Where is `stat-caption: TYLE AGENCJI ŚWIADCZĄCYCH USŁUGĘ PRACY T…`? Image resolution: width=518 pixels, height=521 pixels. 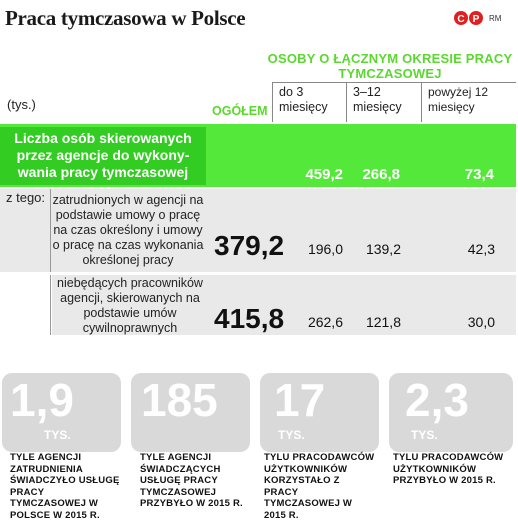 stat-caption: TYLE AGENCJI ŚWIADCZĄCYCH USŁUGĘ PRACY T… is located at coordinates (191, 480).